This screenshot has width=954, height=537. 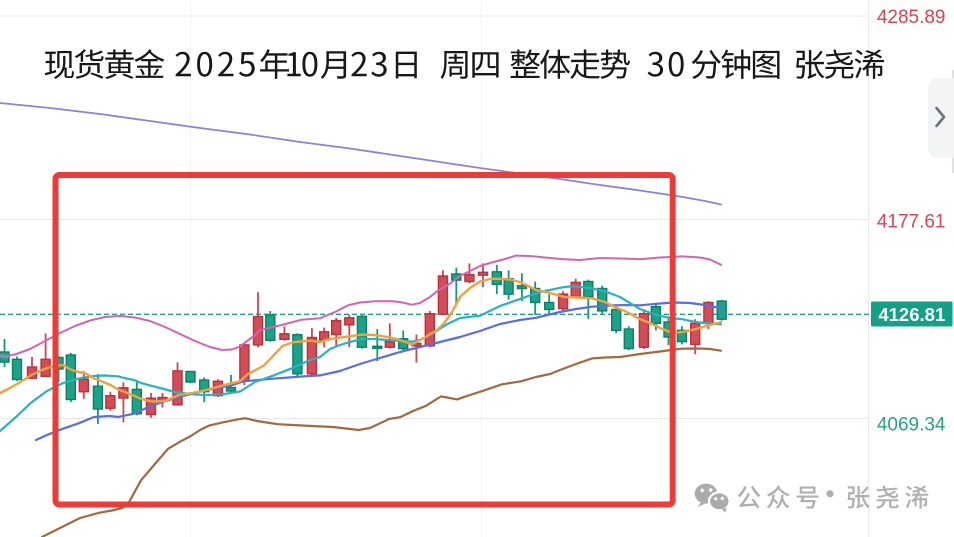 What do you see at coordinates (911, 221) in the screenshot?
I see `svg-text: 4177.61` at bounding box center [911, 221].